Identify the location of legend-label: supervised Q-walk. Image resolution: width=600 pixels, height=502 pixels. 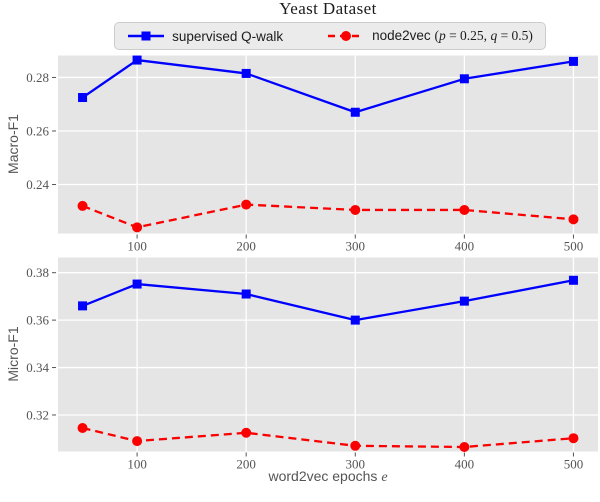
(228, 36).